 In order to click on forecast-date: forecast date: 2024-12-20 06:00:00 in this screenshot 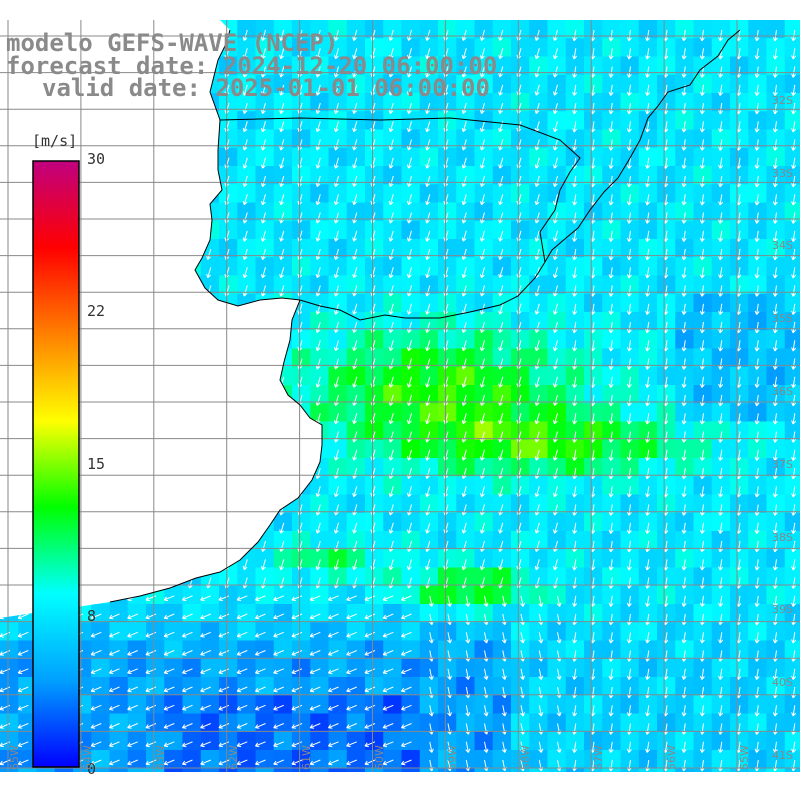, I will do `click(252, 66)`.